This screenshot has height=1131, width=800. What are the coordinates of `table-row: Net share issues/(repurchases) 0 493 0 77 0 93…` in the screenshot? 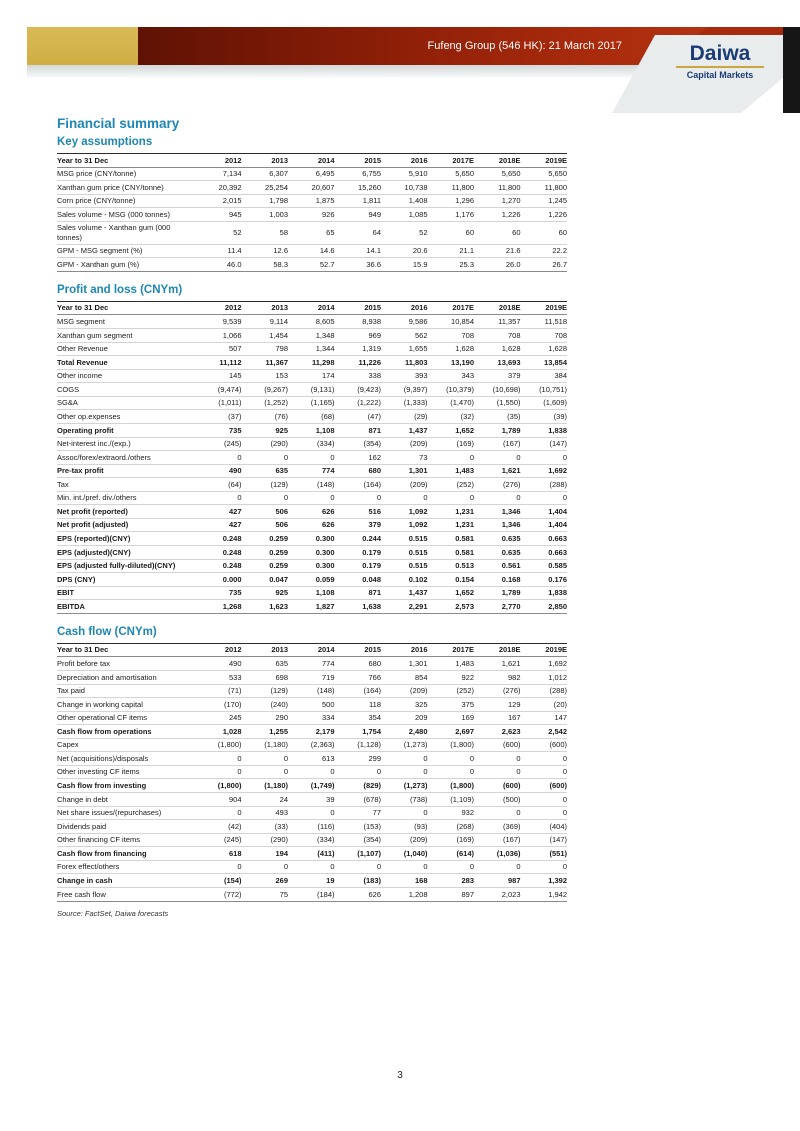 It's located at (312, 813).